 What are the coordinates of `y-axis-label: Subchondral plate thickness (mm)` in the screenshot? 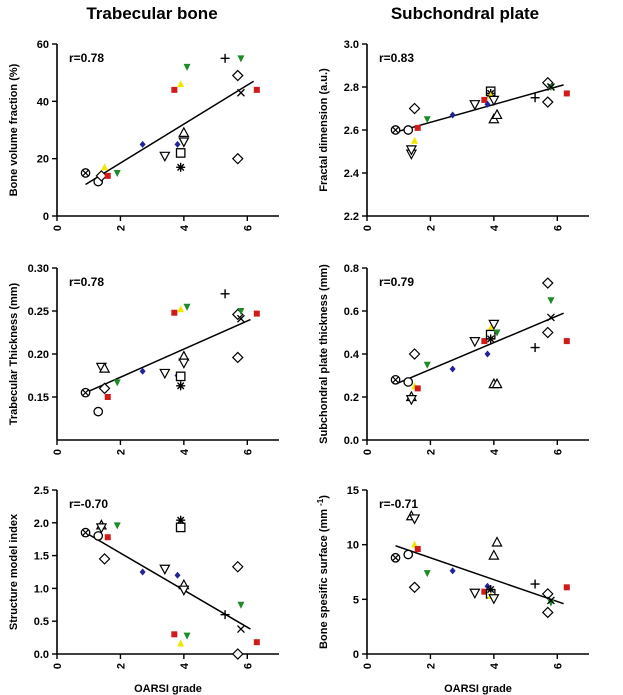 It's located at (324, 354).